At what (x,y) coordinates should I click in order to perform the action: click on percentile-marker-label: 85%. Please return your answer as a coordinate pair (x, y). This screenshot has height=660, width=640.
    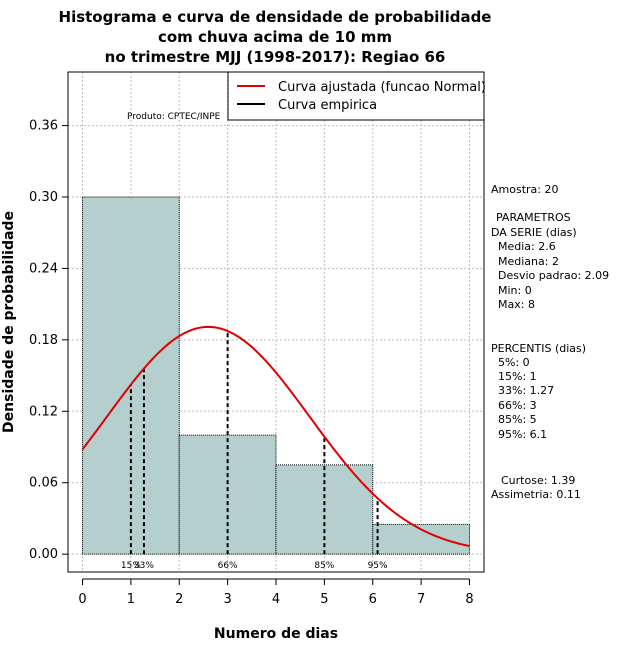
    Looking at the image, I should click on (324, 566).